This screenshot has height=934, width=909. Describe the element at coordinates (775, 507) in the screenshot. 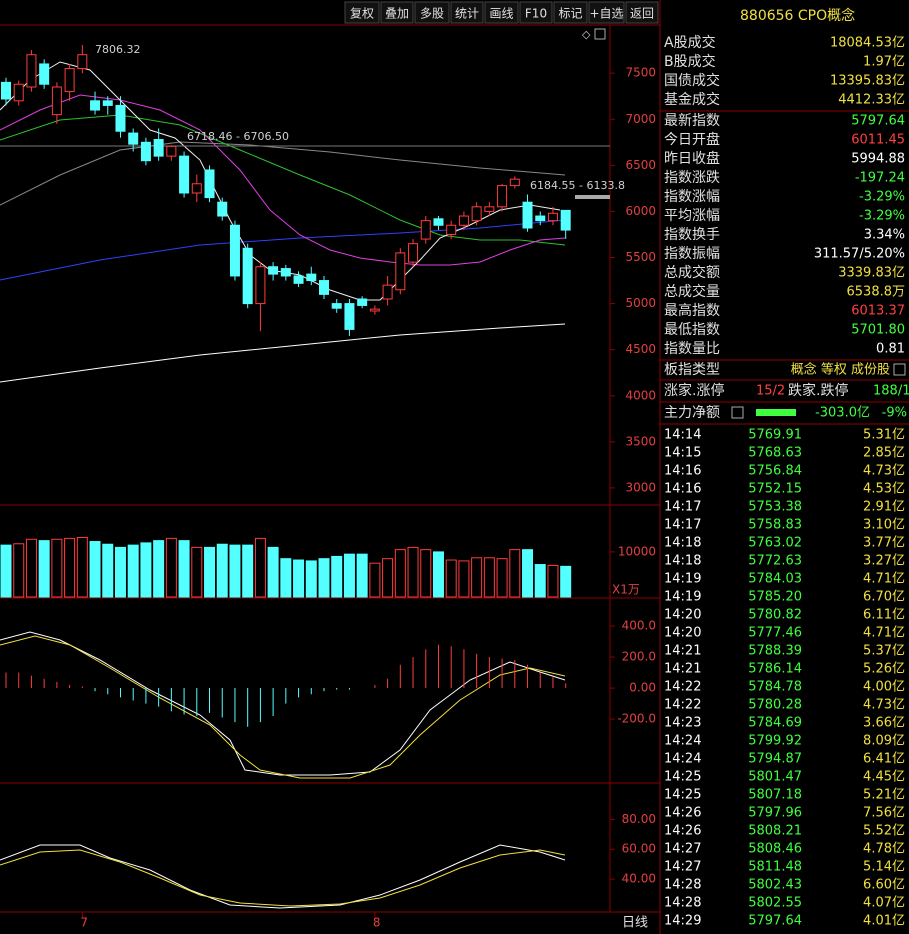

I see `tick-price: 5753.38` at that location.